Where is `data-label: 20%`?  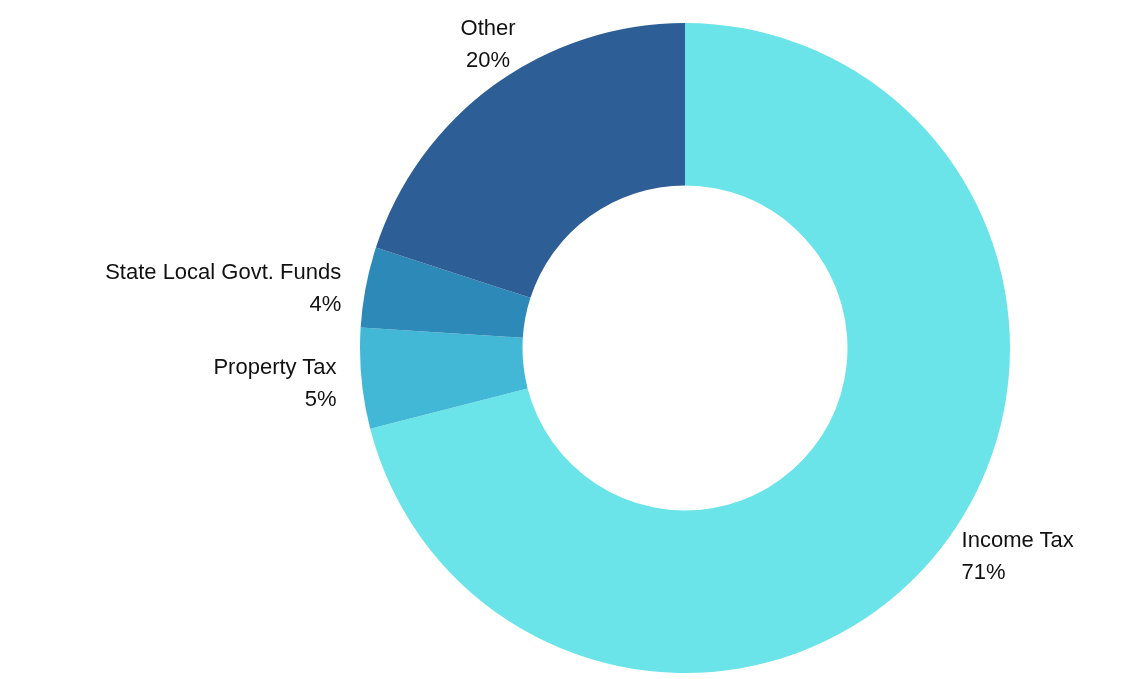
data-label: 20% is located at coordinates (488, 59).